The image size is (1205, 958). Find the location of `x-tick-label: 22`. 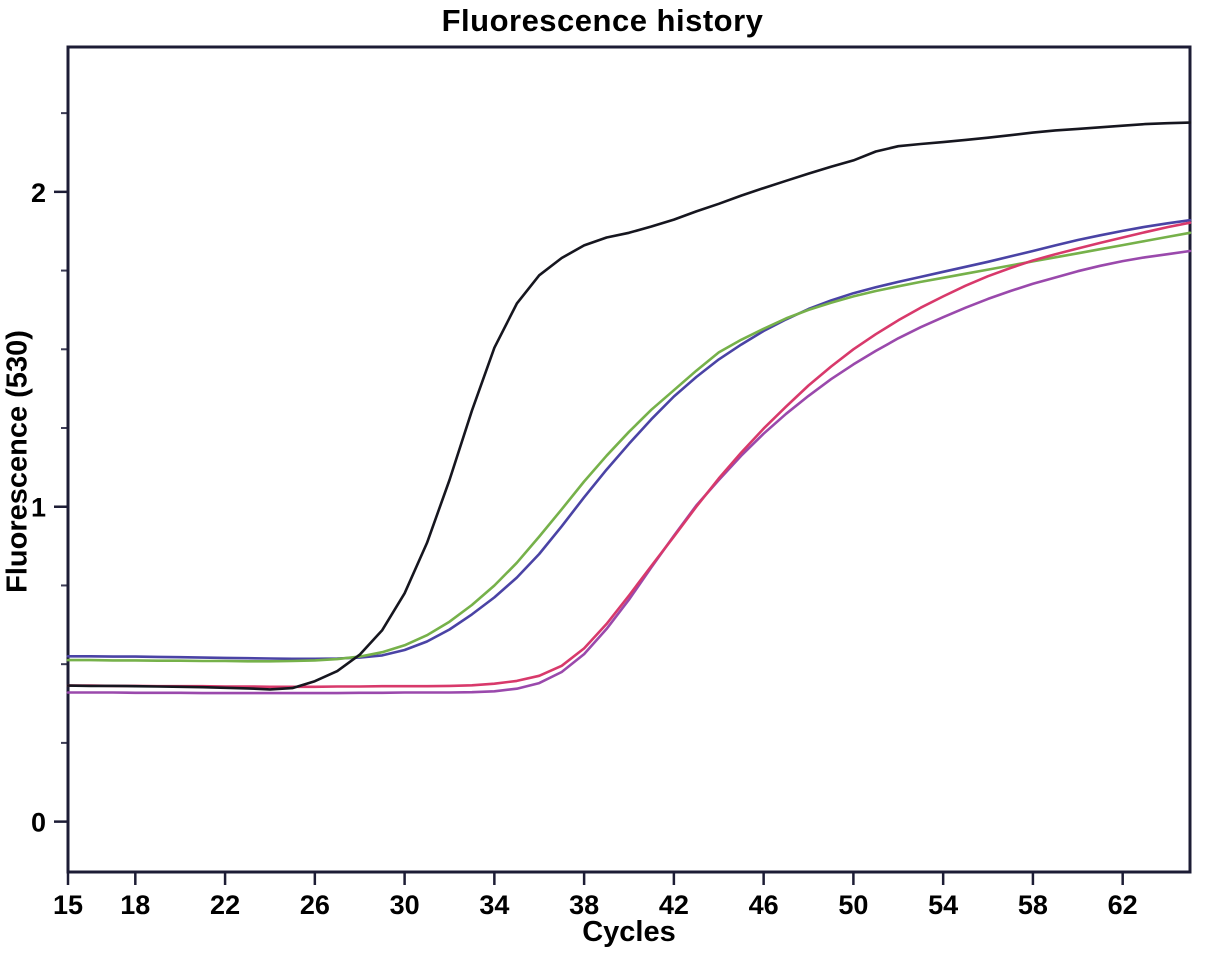

x-tick-label: 22 is located at coordinates (225, 905).